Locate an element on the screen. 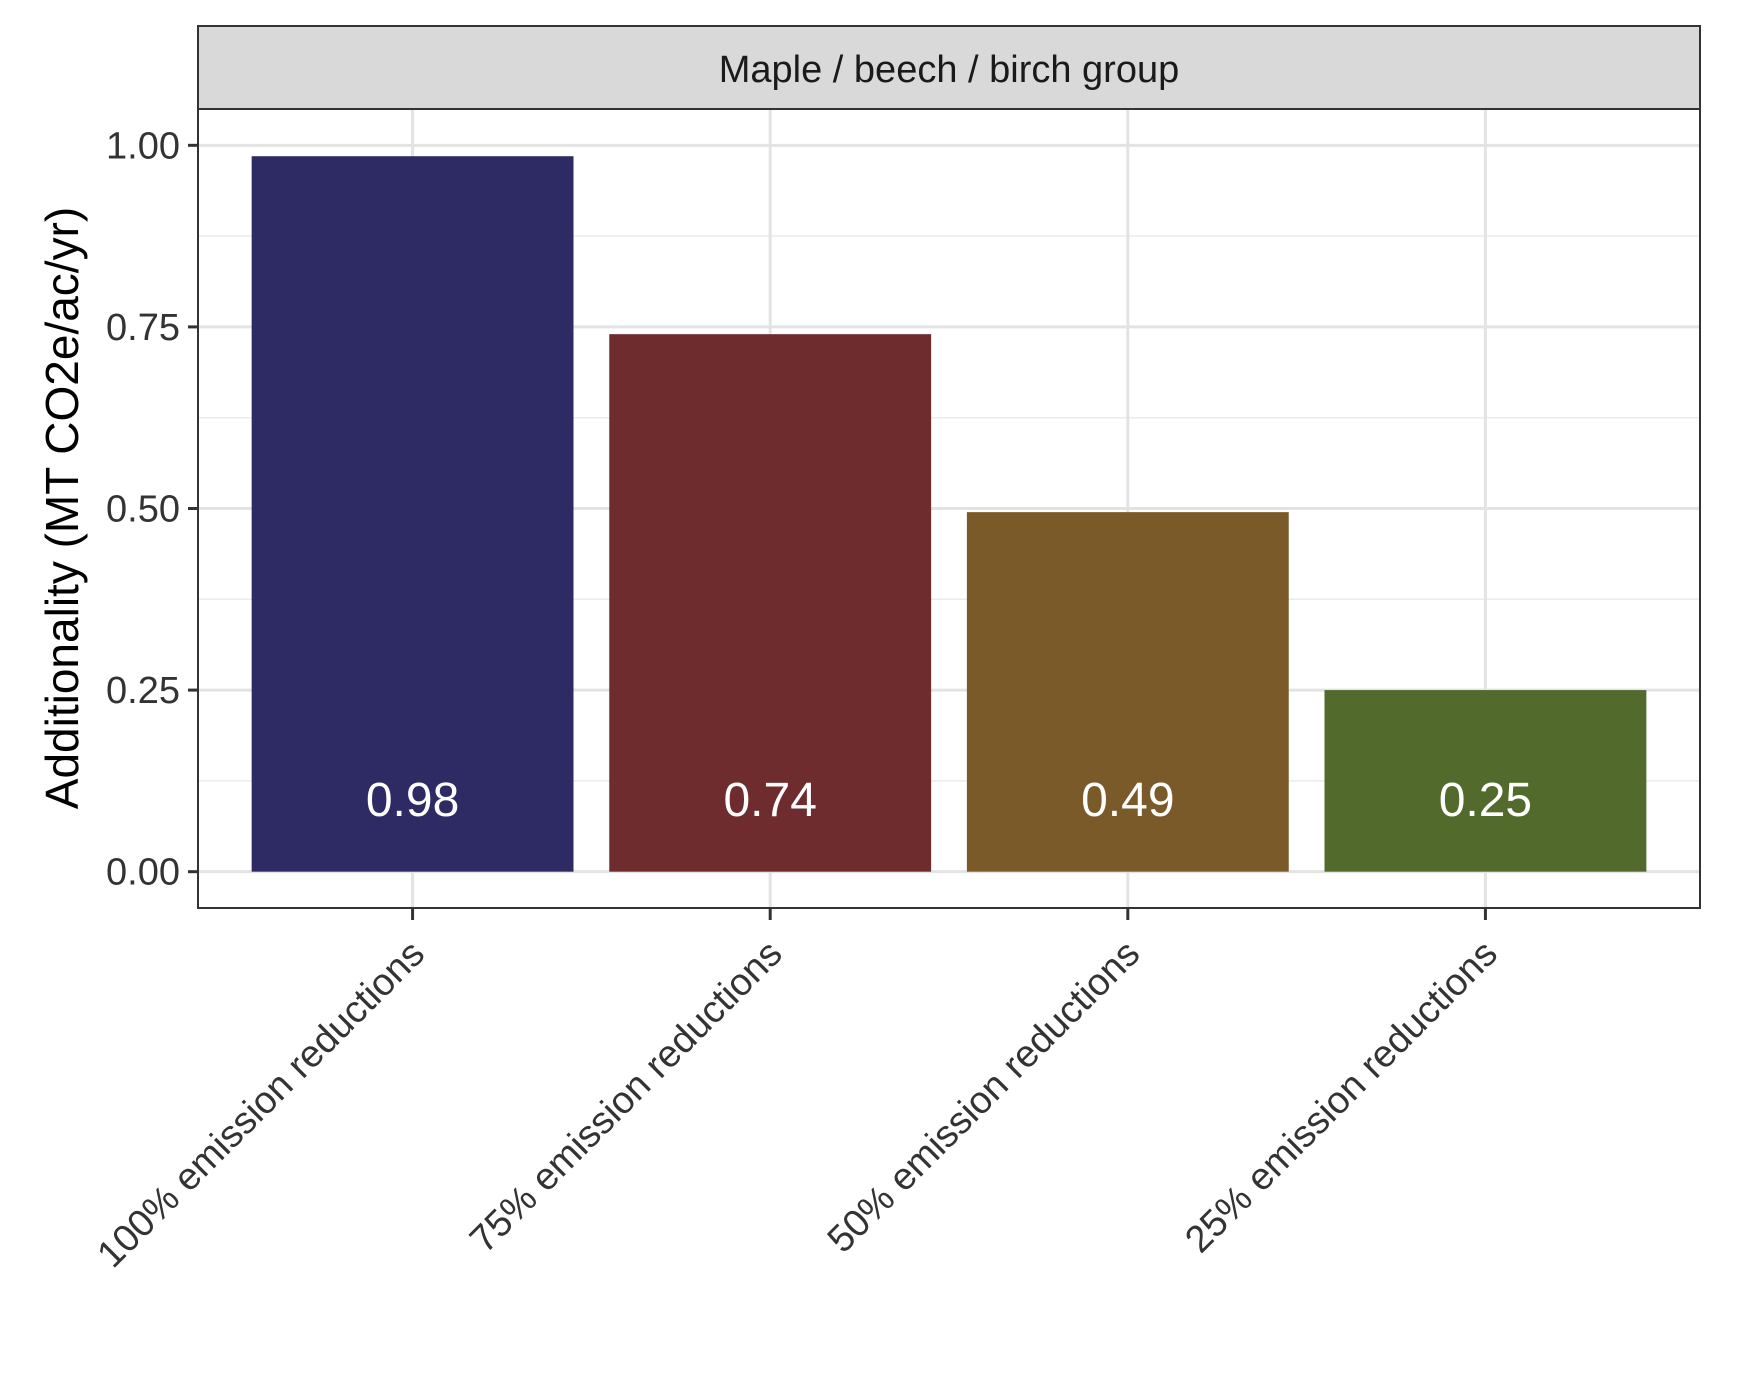 The image size is (1750, 1400). y-tick-label: 0.50 is located at coordinates (143, 510).